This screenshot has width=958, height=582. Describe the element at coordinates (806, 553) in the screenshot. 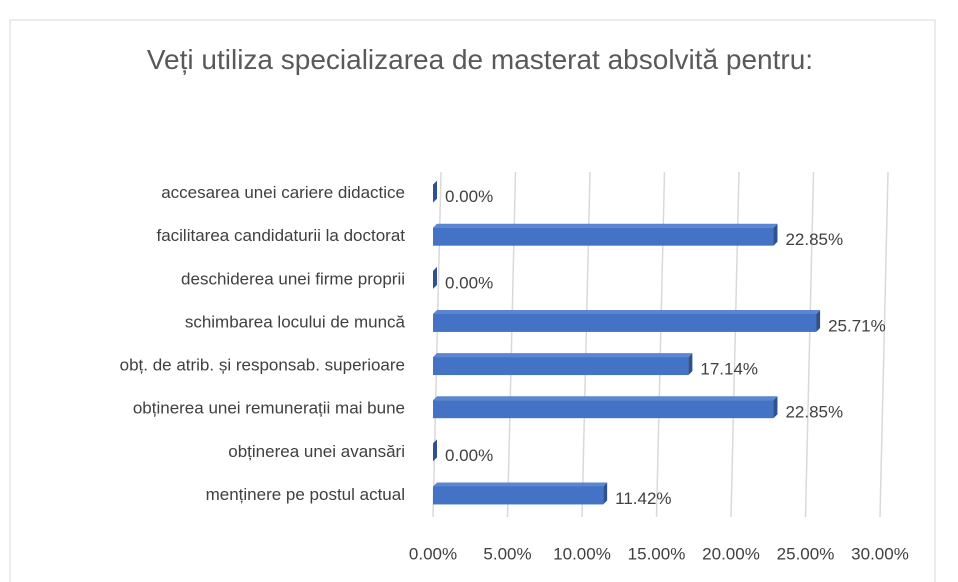

I see `x-tick-label: 25.00%` at that location.